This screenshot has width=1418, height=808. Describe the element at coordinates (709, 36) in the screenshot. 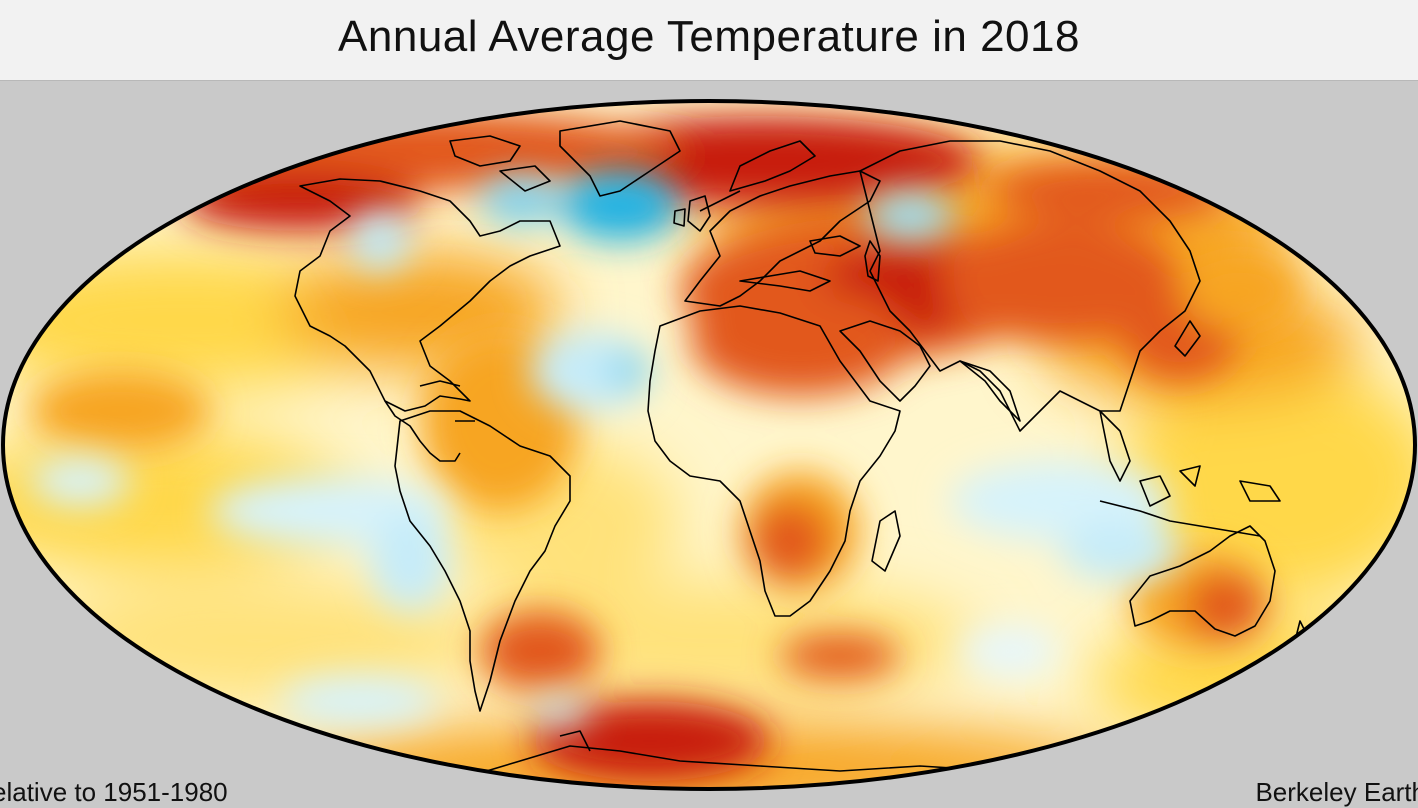

I see `page-title: Annual Average Temperature in 2018` at that location.